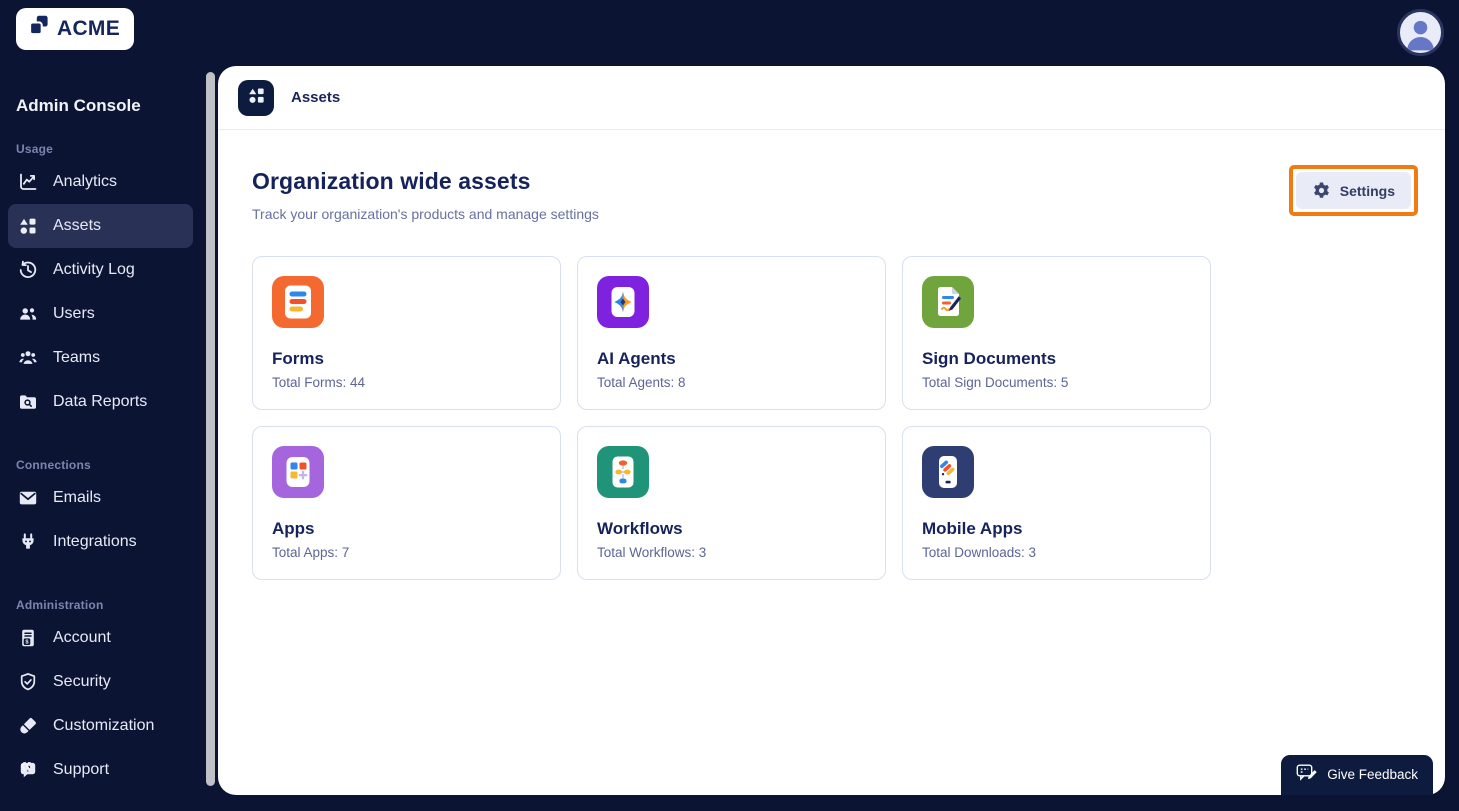 The image size is (1459, 811). What do you see at coordinates (1056, 333) in the screenshot?
I see `asset-card-sign-documents: Sign Documents Total Sign Documents: 5` at bounding box center [1056, 333].